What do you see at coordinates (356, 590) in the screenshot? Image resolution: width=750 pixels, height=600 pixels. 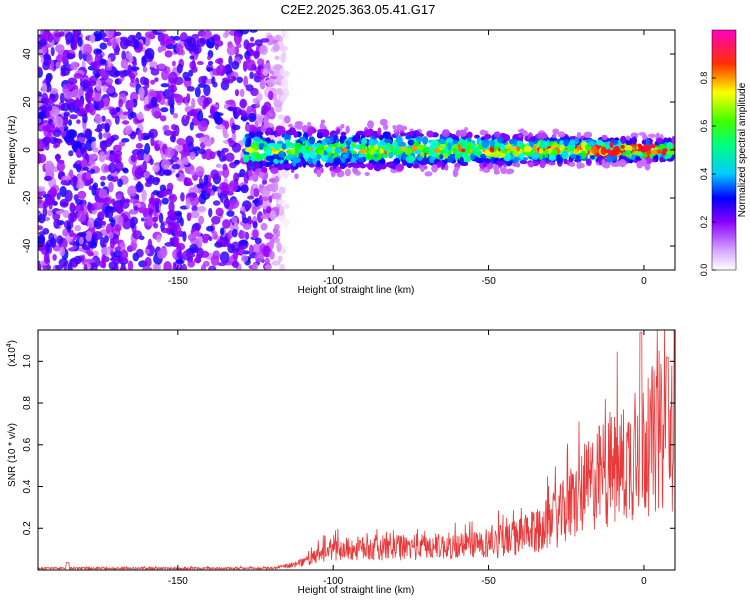 I see `snr-x-label: Height of straight line (km)` at bounding box center [356, 590].